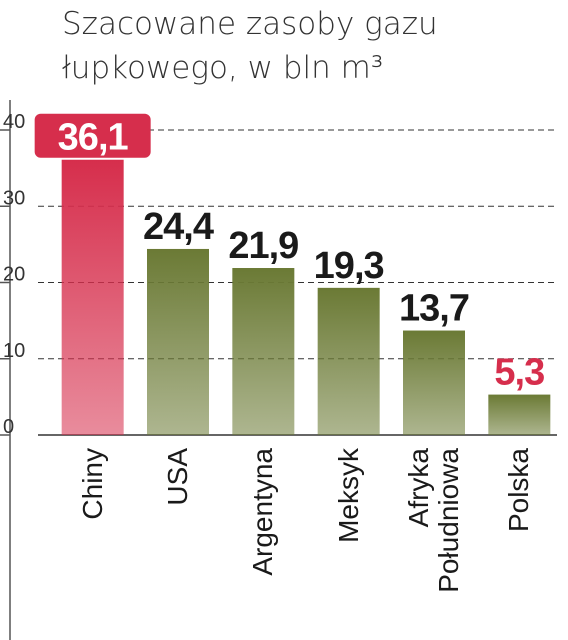 This screenshot has width=568, height=640. I want to click on x-tick-label: Argentyna, so click(263, 512).